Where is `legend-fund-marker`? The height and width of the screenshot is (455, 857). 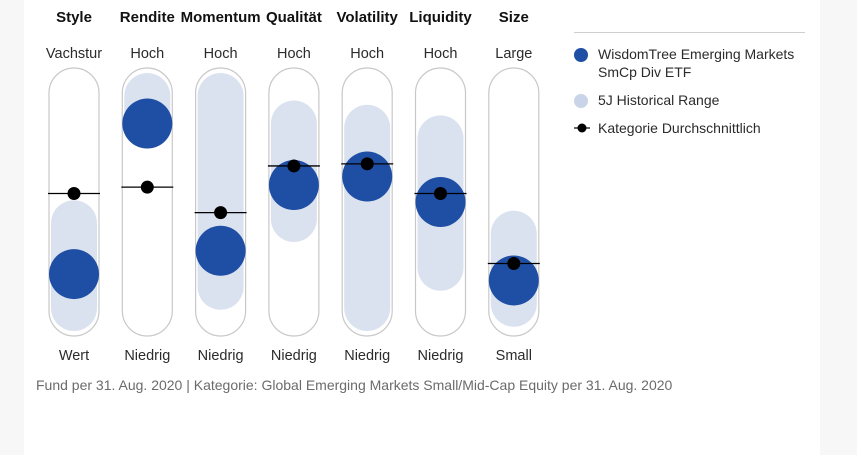 legend-fund-marker is located at coordinates (581, 55).